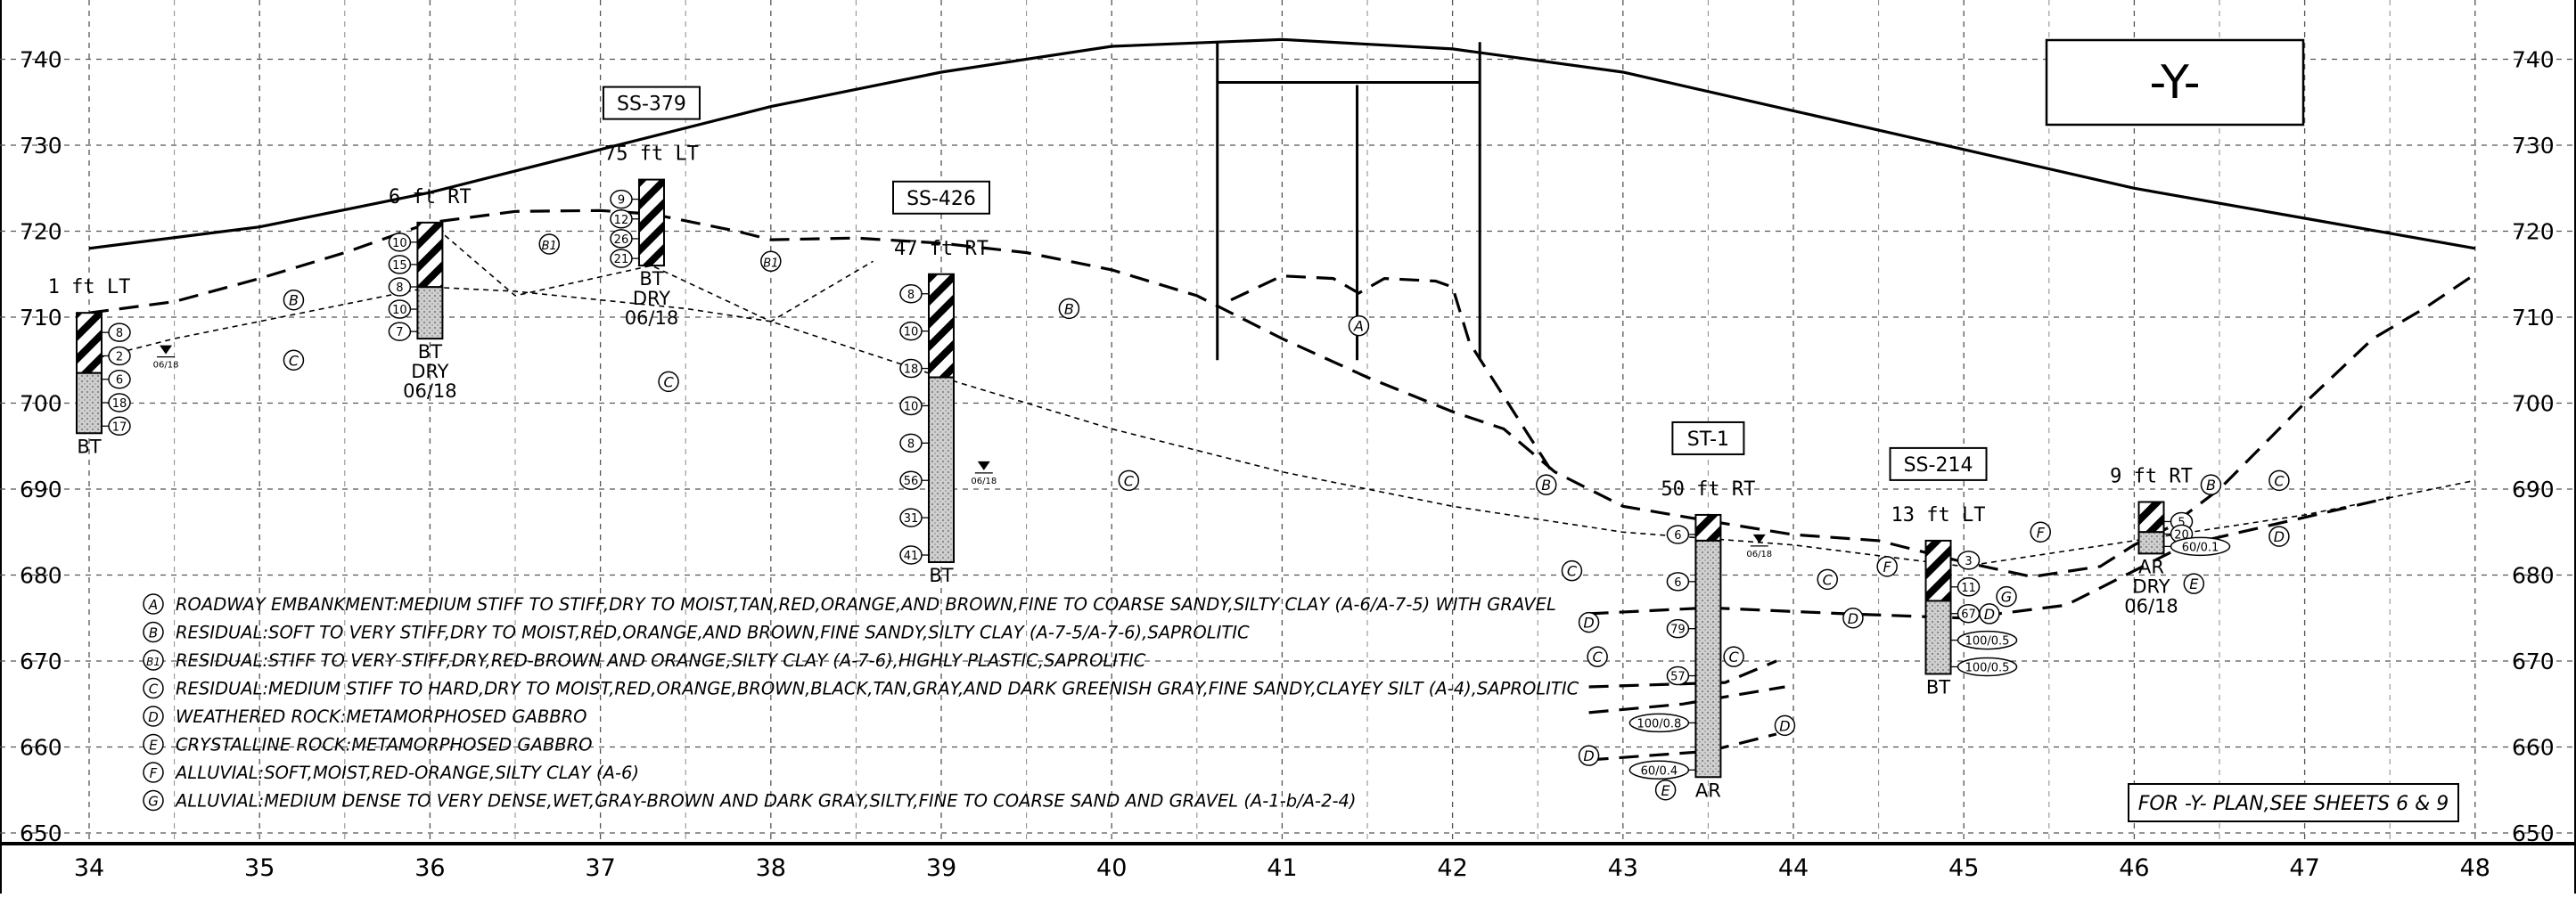 The image size is (2576, 898). What do you see at coordinates (2533, 318) in the screenshot?
I see `elev-tick-label-right: 710` at bounding box center [2533, 318].